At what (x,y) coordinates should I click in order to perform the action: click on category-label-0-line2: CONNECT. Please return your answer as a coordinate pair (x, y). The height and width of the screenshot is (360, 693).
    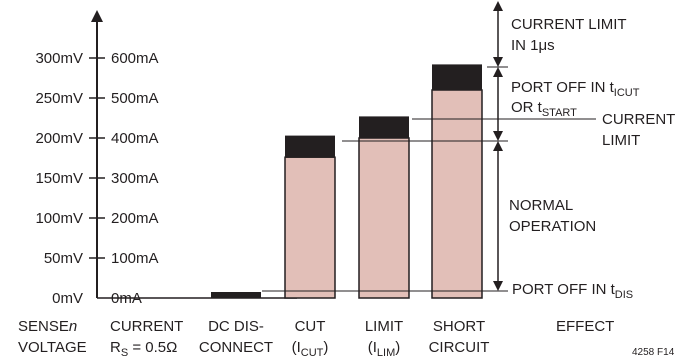
    Looking at the image, I should click on (236, 347).